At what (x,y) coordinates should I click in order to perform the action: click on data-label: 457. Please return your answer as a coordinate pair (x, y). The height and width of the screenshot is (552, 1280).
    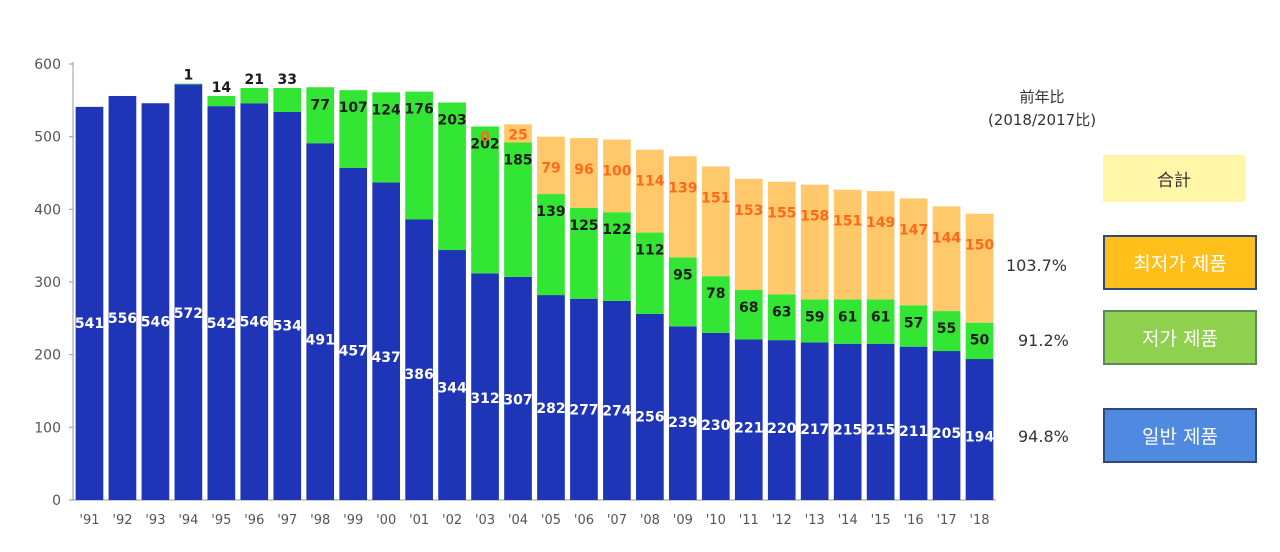
    Looking at the image, I should click on (353, 352).